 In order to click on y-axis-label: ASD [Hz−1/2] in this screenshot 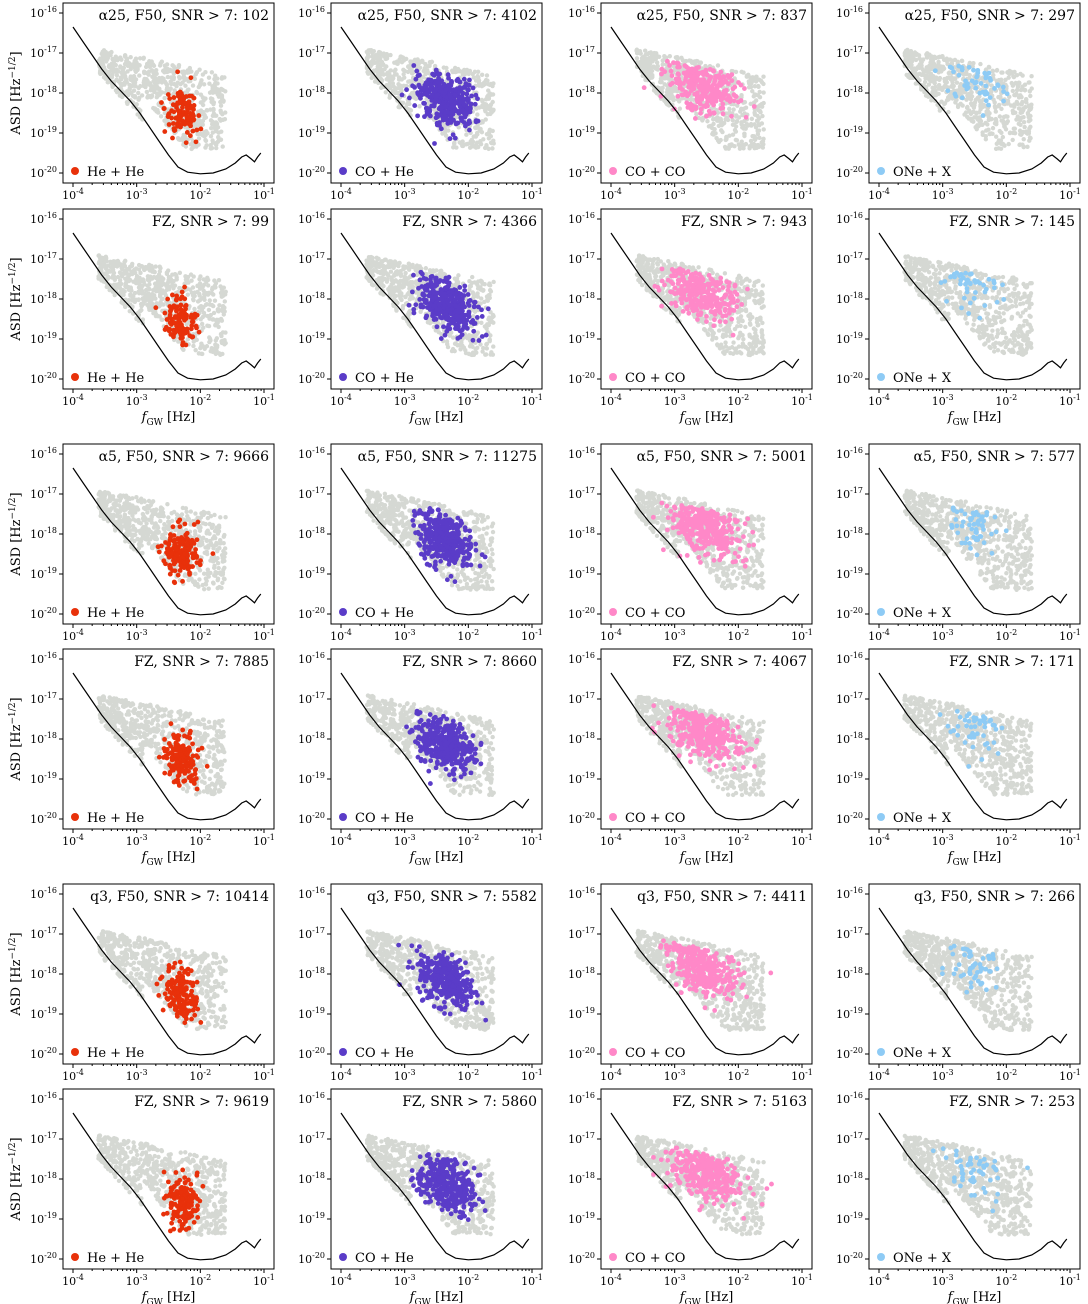, I will do `click(16, 299)`.